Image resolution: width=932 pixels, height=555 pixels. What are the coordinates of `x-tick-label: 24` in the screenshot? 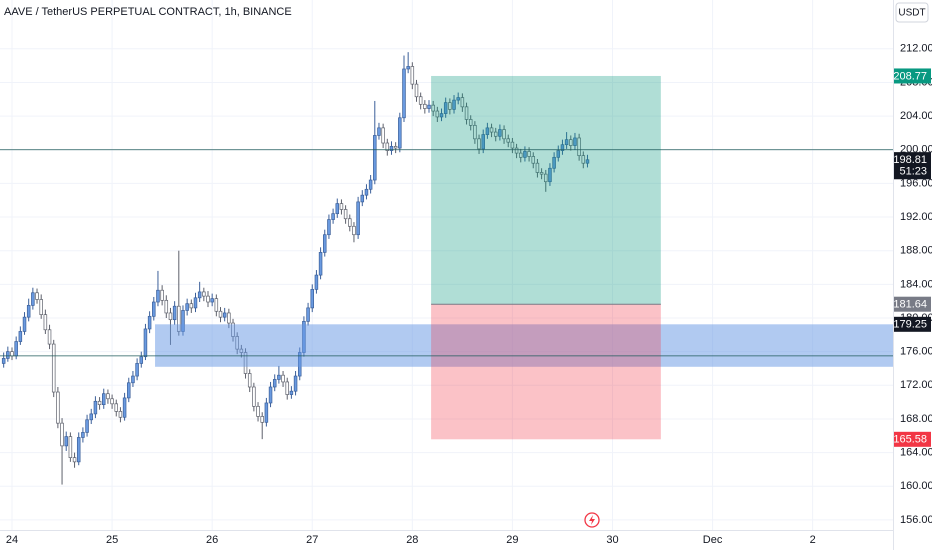 It's located at (12, 540).